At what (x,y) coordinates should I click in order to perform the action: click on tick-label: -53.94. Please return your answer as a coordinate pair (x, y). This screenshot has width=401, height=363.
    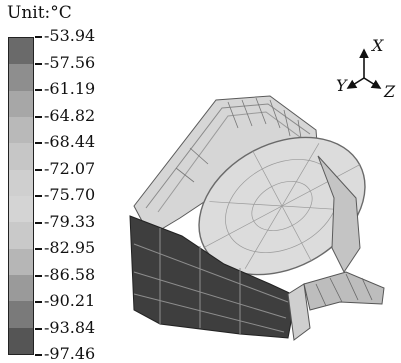
    Looking at the image, I should click on (70, 35).